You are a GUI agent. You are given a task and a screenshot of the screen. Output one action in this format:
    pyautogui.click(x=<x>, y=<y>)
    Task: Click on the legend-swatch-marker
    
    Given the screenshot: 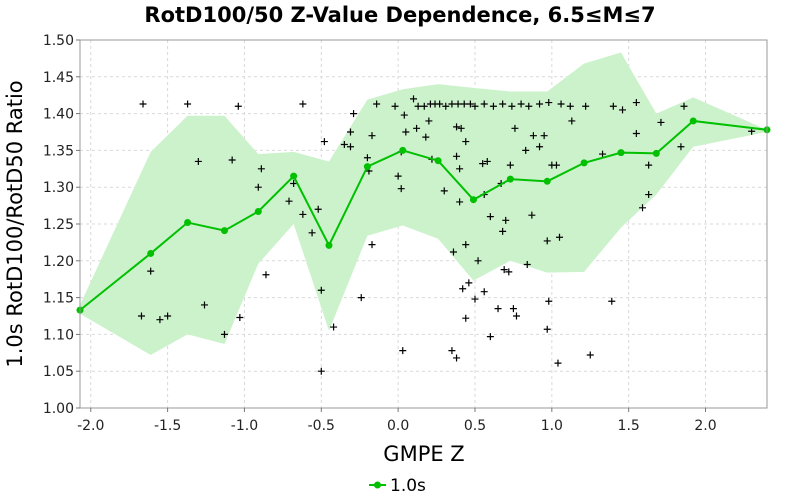 What is the action you would take?
    pyautogui.click(x=377, y=485)
    